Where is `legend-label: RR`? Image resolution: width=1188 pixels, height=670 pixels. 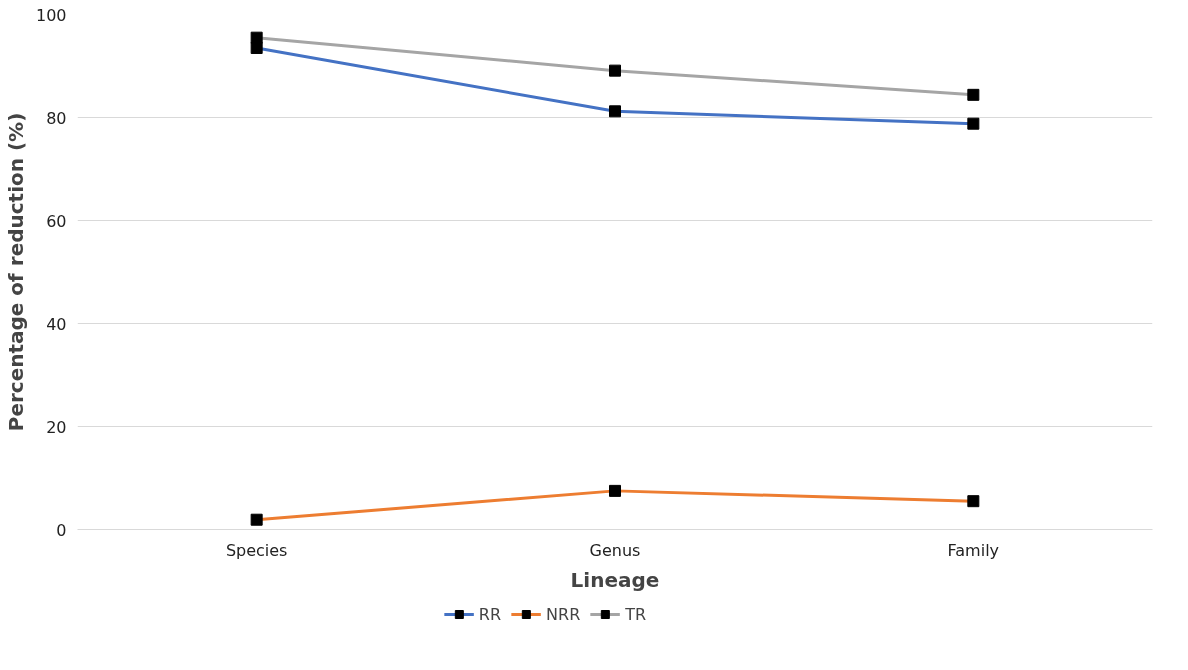 legend-label: RR is located at coordinates (490, 614).